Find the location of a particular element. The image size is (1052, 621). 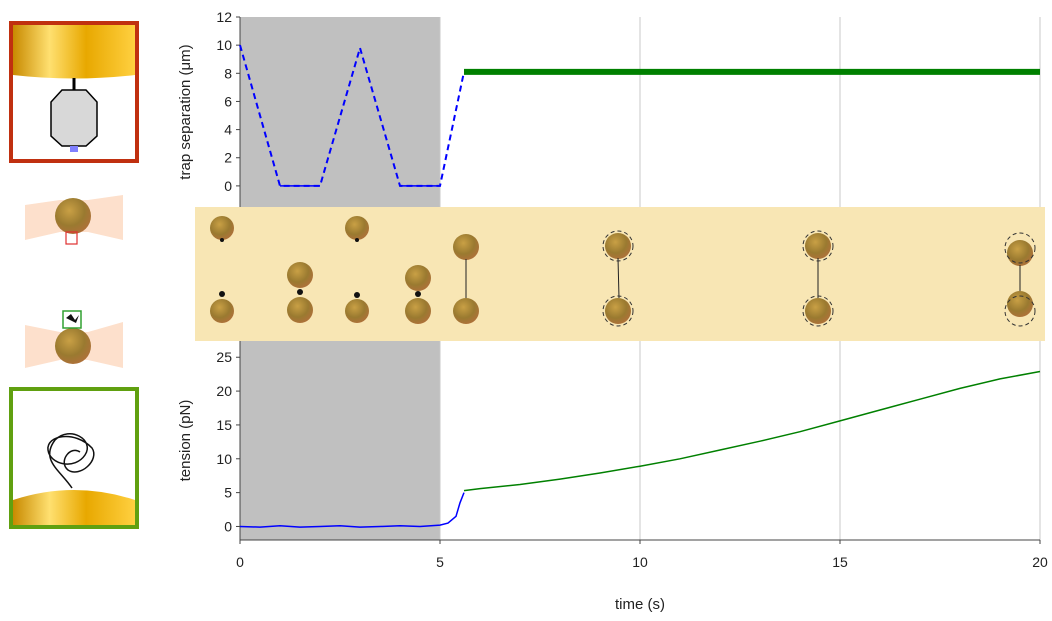

y-tick-label: 20 is located at coordinates (224, 391).